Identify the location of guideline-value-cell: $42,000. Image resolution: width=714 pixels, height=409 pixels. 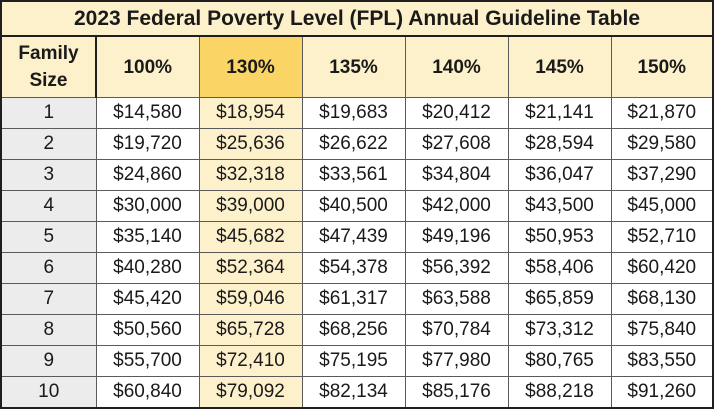
(456, 206).